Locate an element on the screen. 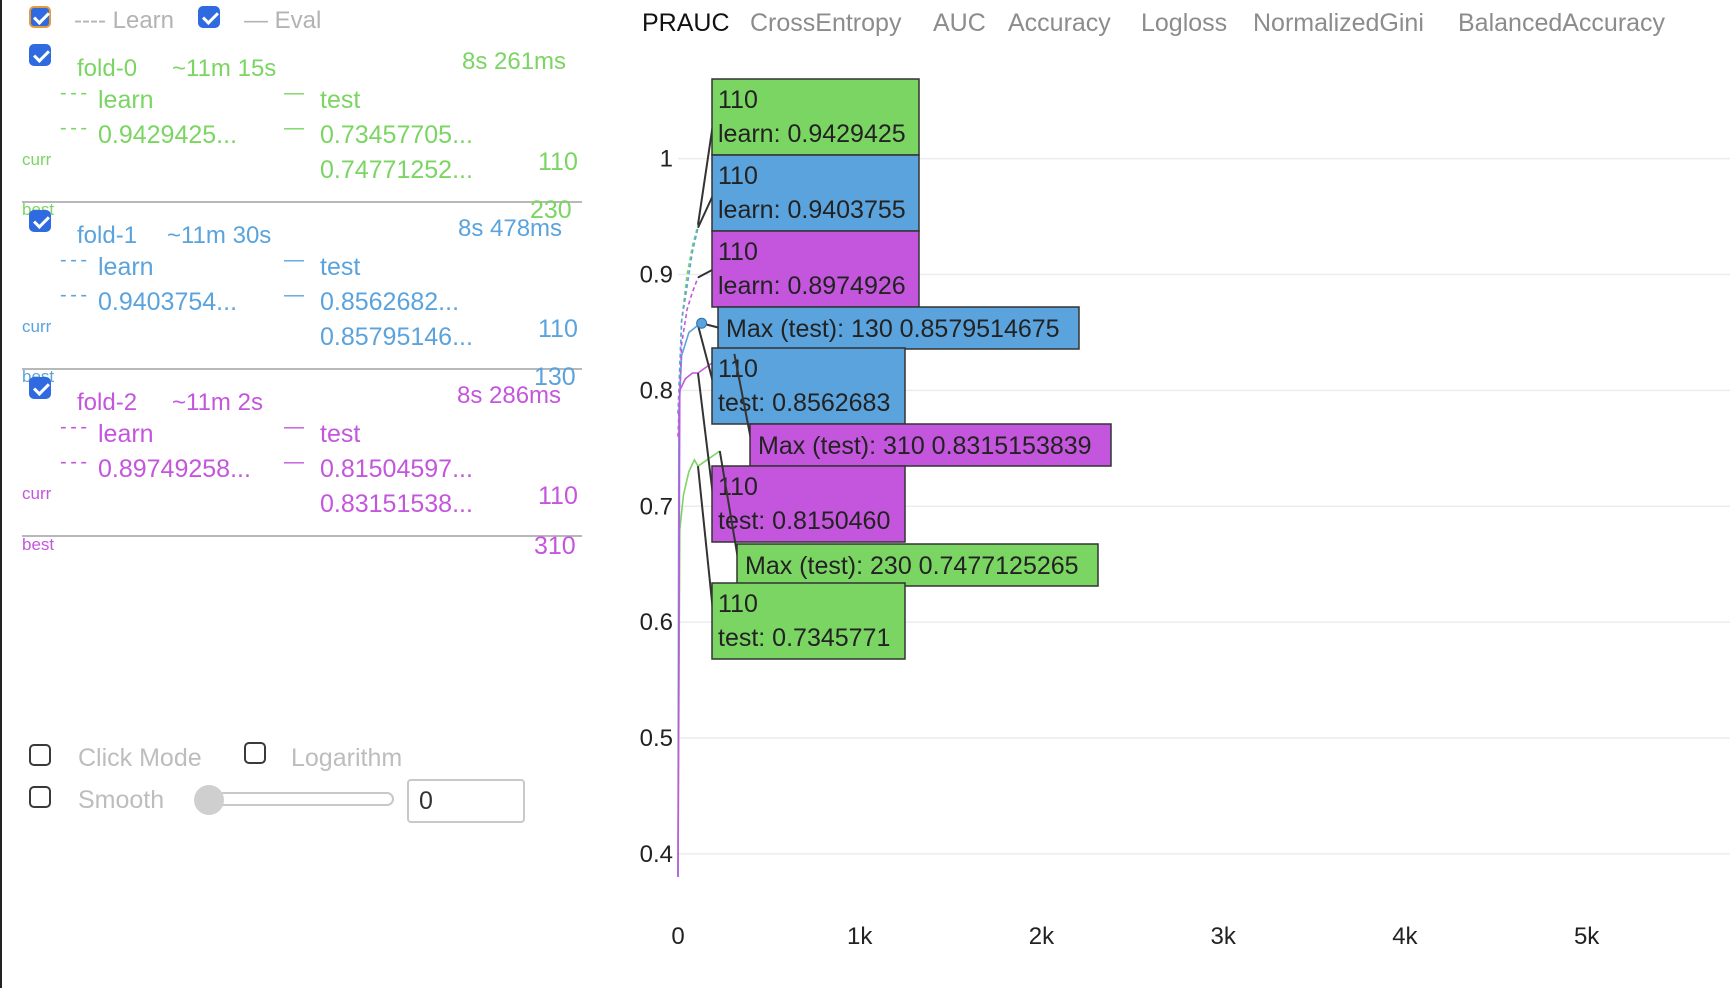  x-tick-label: 1k is located at coordinates (860, 936).